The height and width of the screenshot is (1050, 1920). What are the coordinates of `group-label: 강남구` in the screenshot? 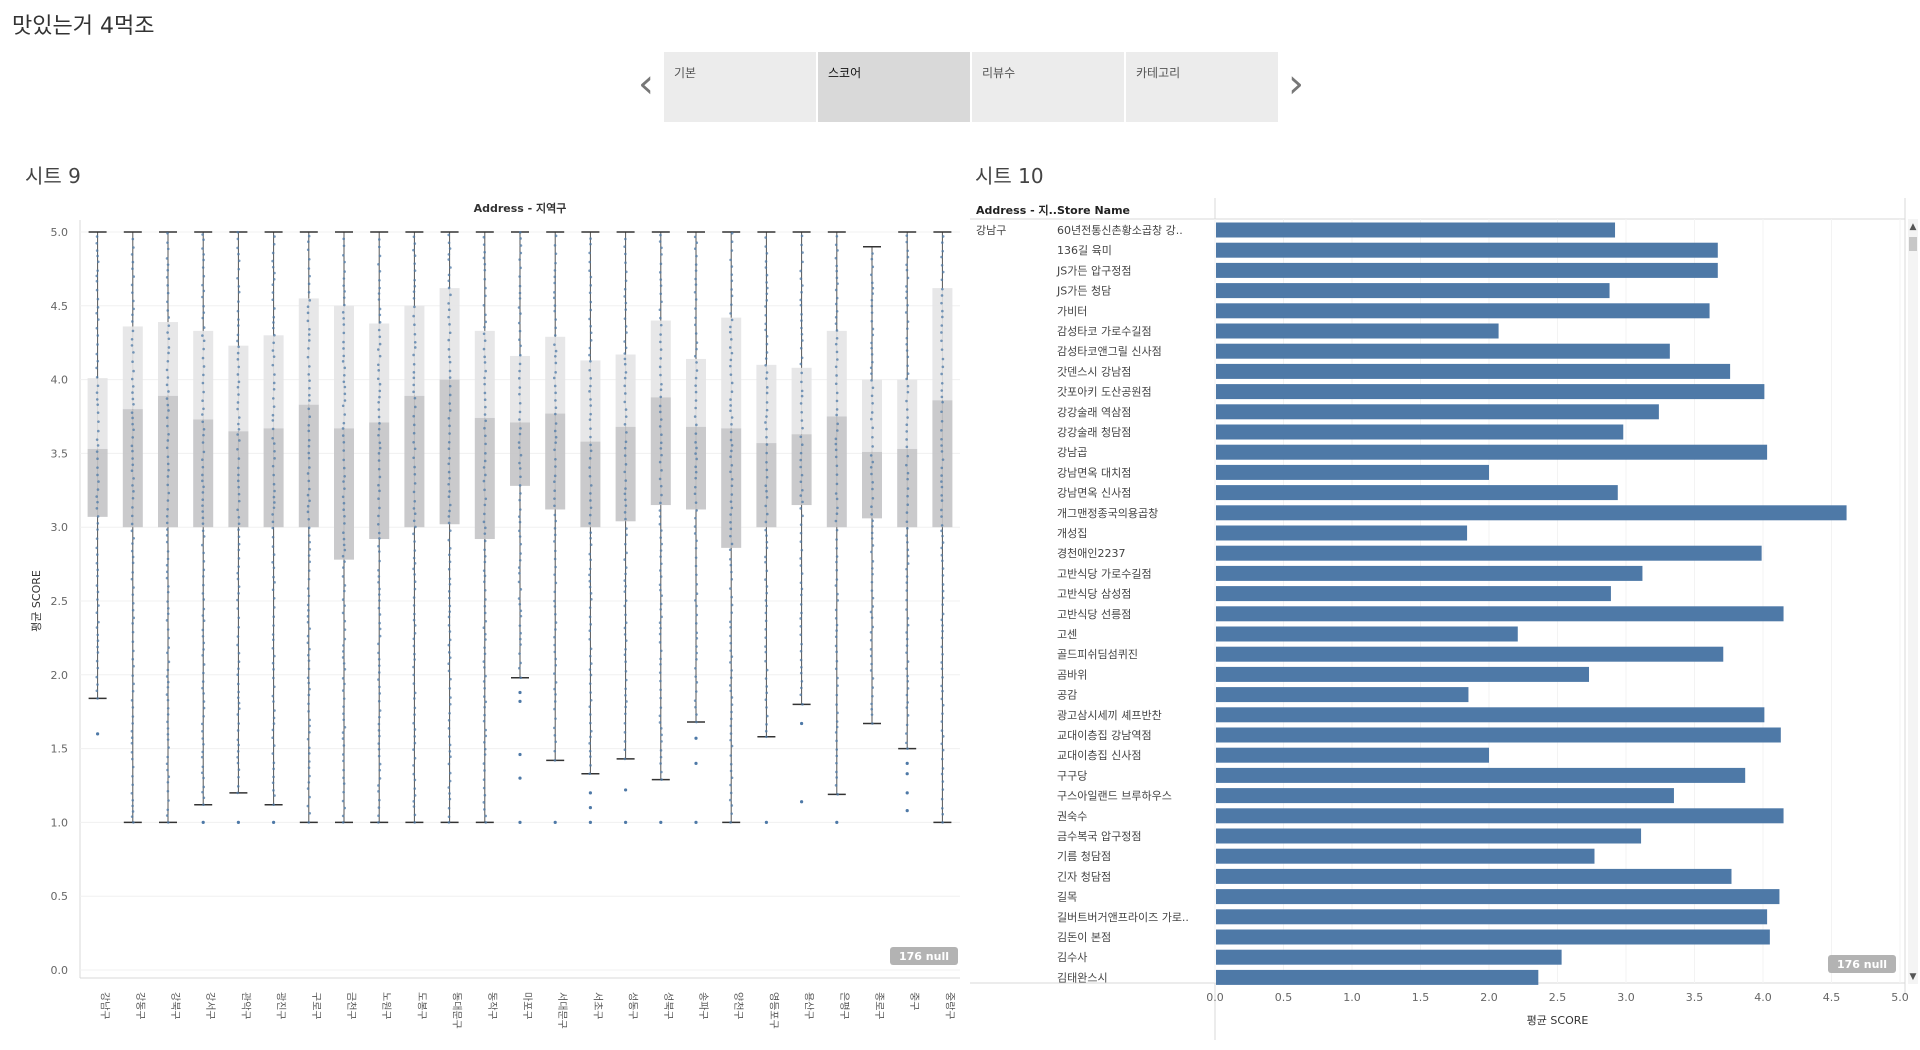 It's located at (991, 230).